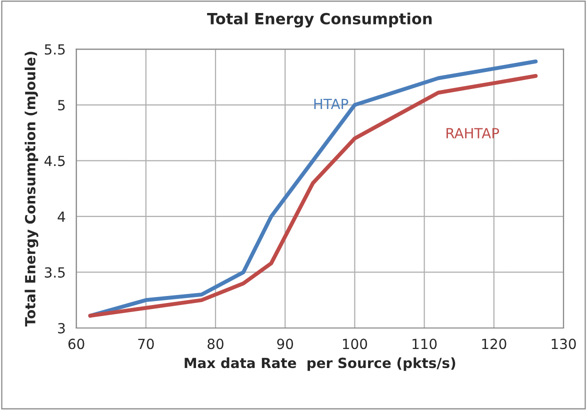  Describe the element at coordinates (320, 364) in the screenshot. I see `x-axis-title: Max data Rate per Source (pkts/s)` at that location.